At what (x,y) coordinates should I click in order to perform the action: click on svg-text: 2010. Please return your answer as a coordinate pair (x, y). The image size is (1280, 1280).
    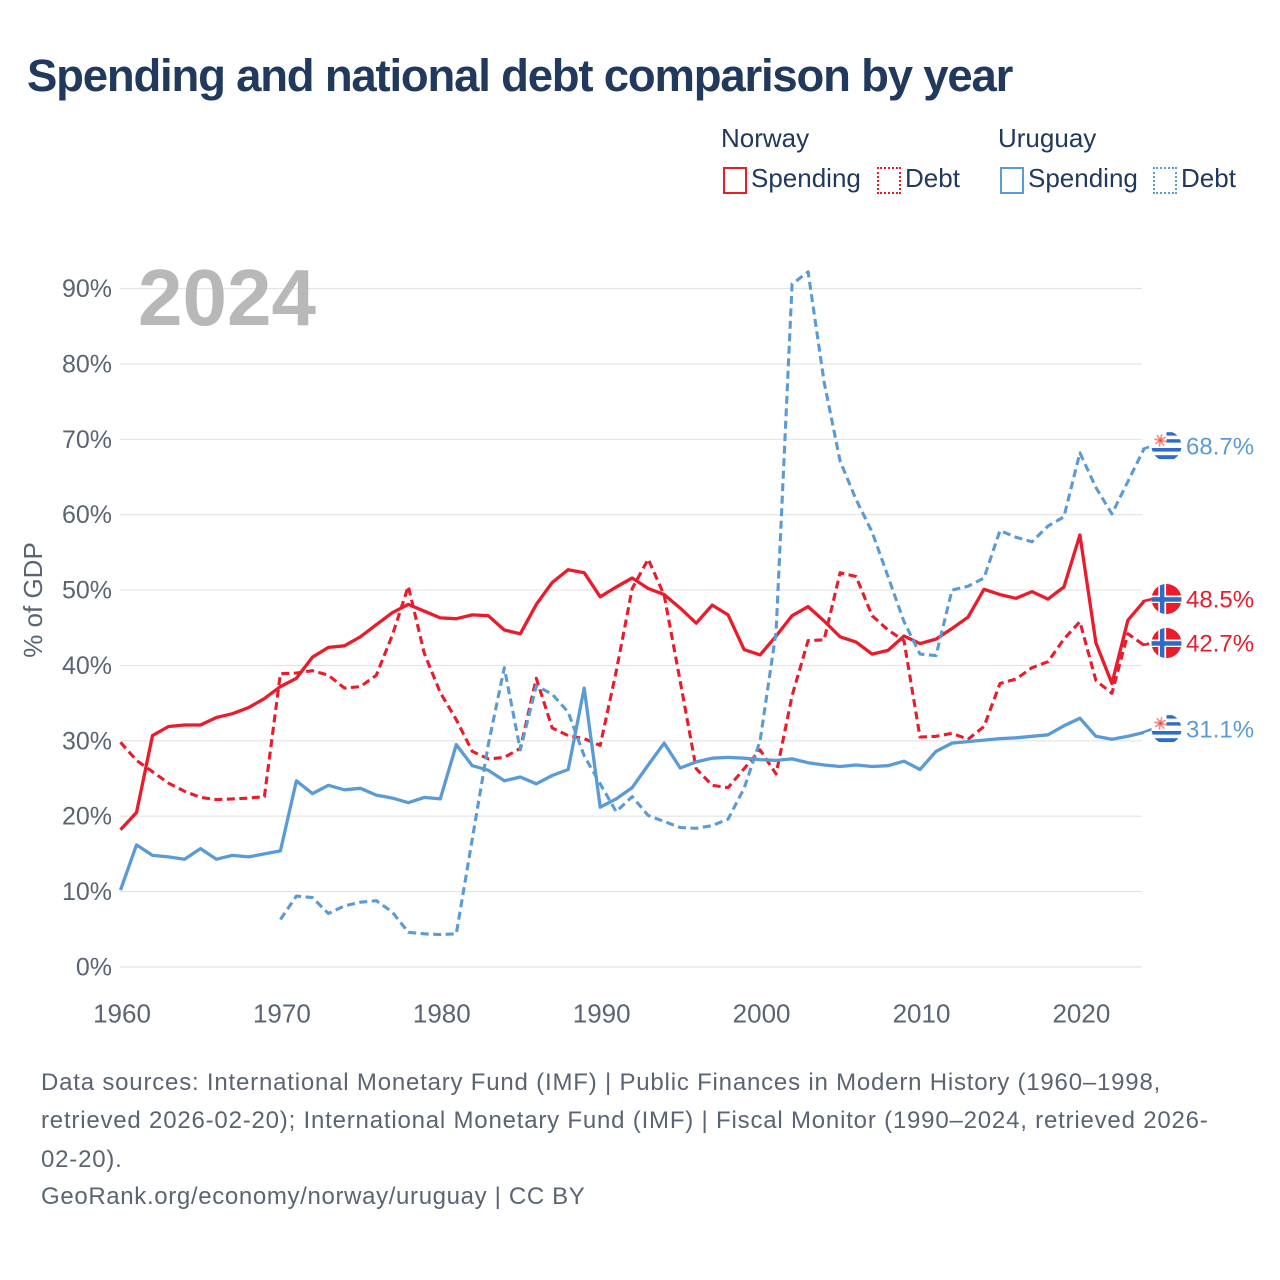
    Looking at the image, I should click on (922, 1014).